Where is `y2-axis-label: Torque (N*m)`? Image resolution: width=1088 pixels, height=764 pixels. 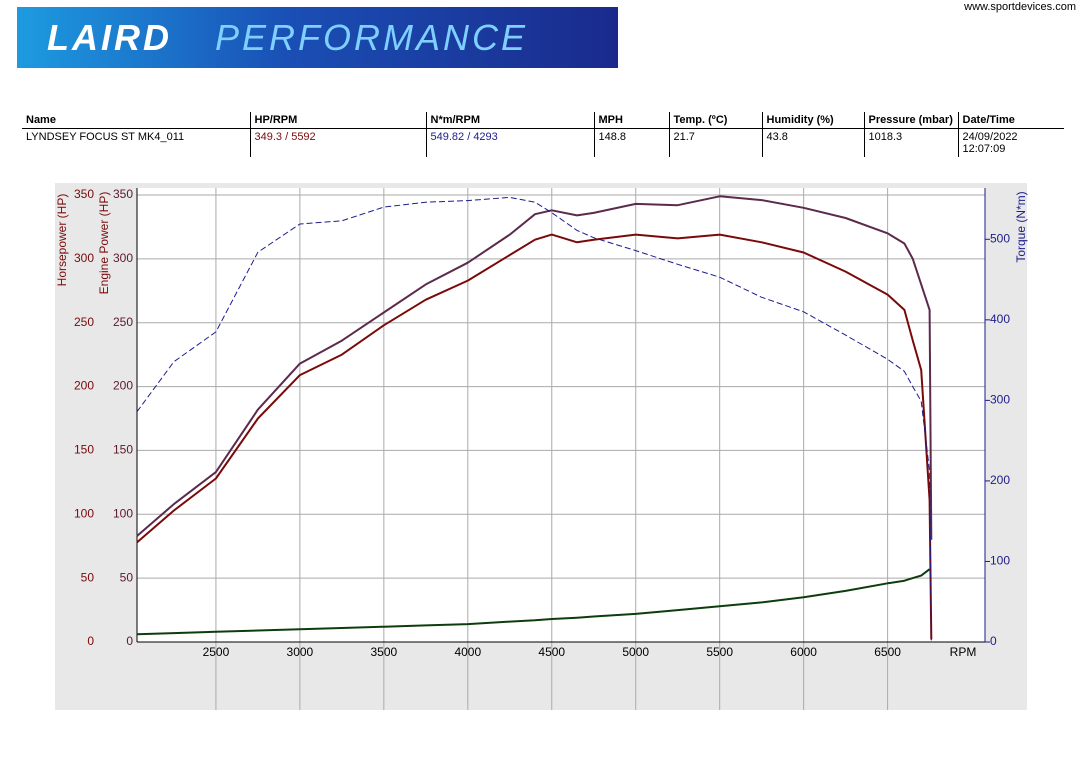
y2-axis-label: Torque (N*m) is located at coordinates (1021, 226).